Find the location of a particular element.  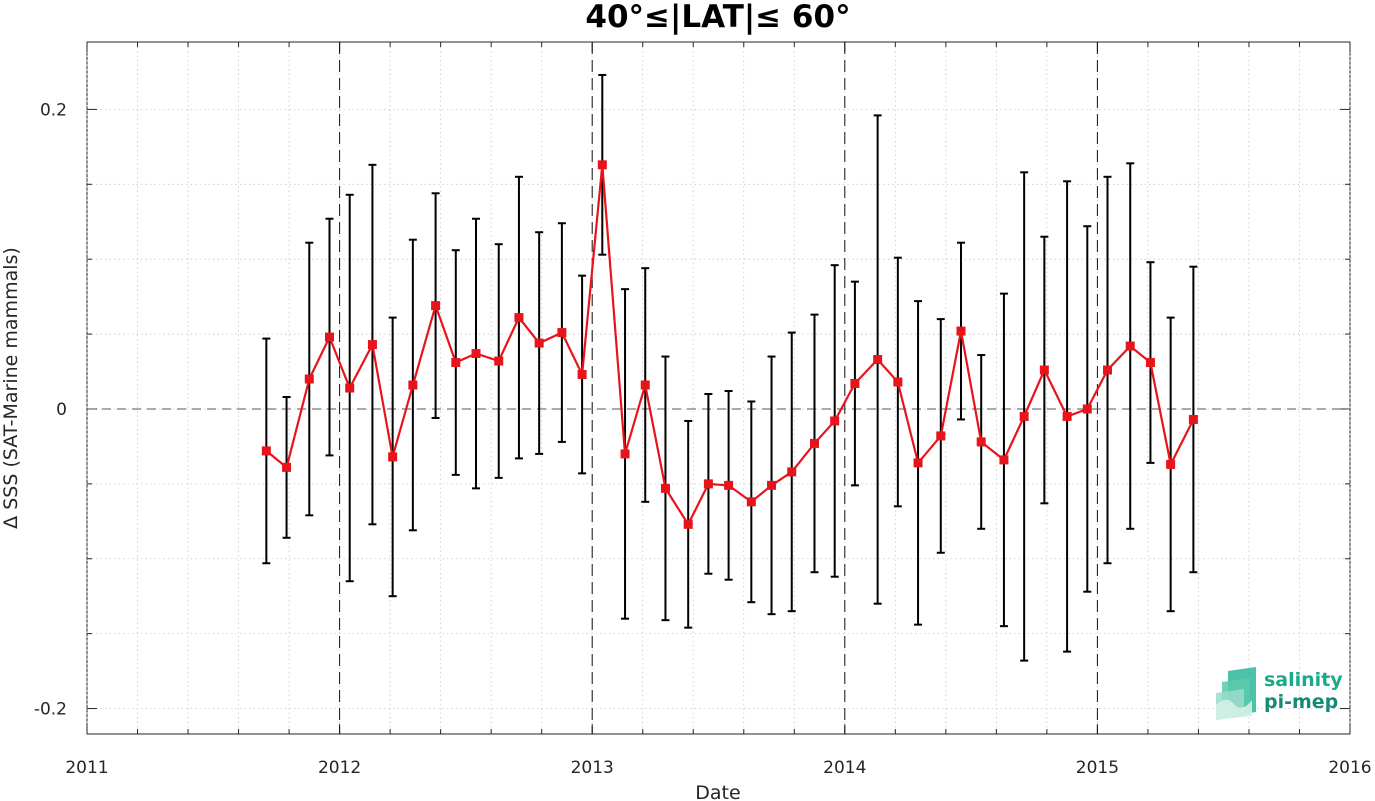

y-tick-label: 0 is located at coordinates (61, 410).